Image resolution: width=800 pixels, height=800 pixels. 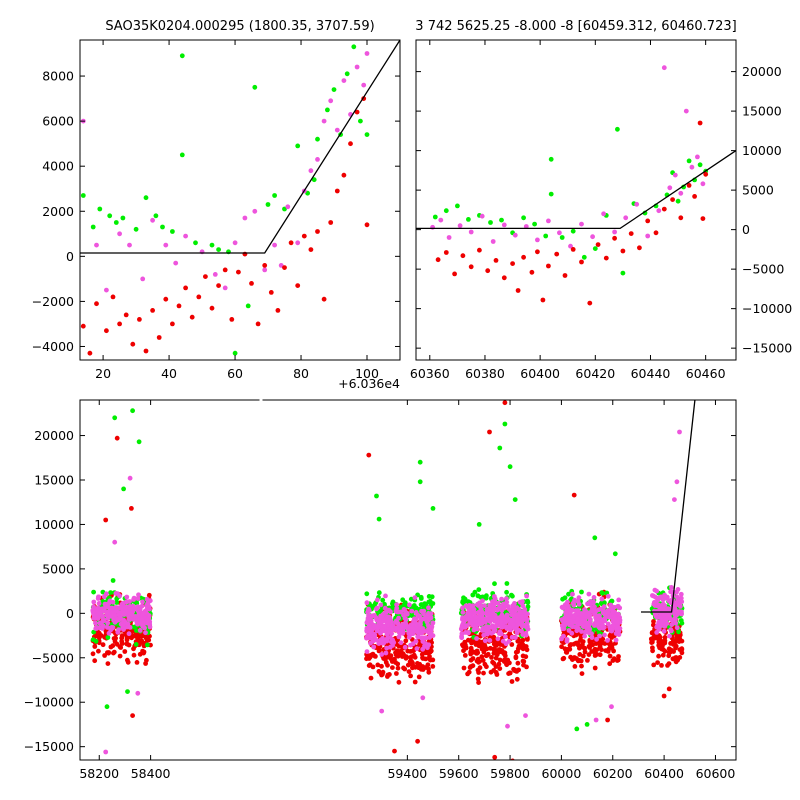 I want to click on x-tick-label: 60400, so click(x=664, y=773).